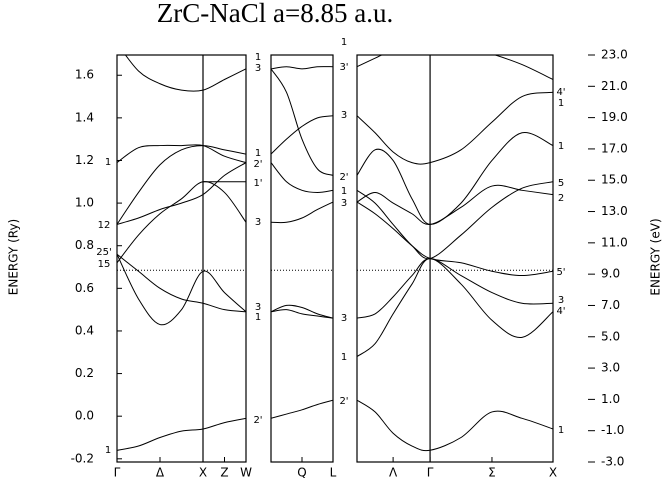  I want to click on x-tick-label: W, so click(246, 473).